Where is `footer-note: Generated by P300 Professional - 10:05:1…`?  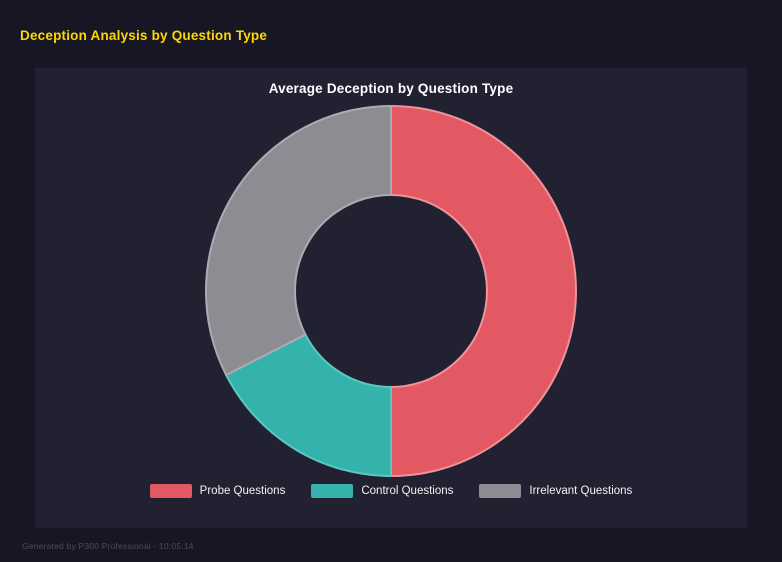 footer-note: Generated by P300 Professional - 10:05:1… is located at coordinates (108, 546).